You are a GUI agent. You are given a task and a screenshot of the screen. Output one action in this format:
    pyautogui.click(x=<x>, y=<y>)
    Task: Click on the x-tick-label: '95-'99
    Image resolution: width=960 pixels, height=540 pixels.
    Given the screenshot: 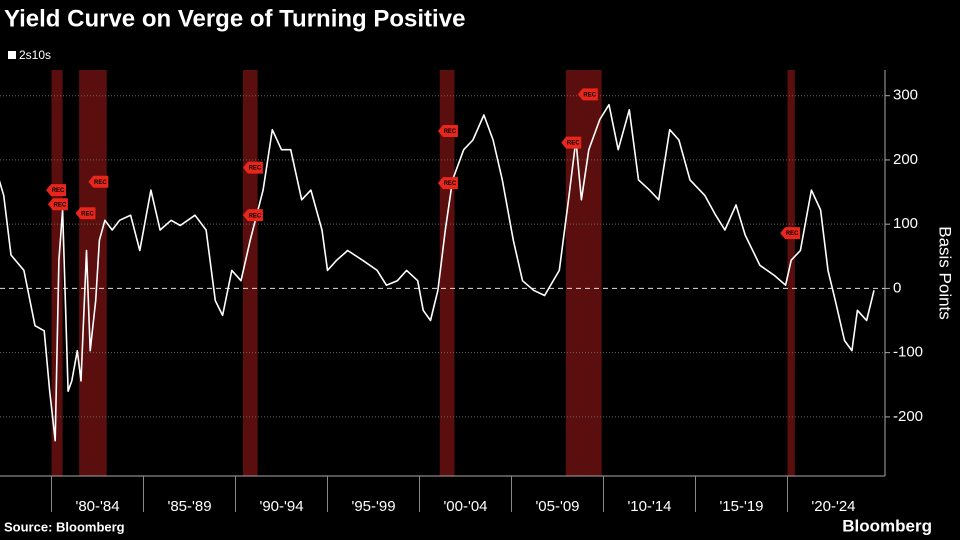 What is the action you would take?
    pyautogui.click(x=373, y=506)
    